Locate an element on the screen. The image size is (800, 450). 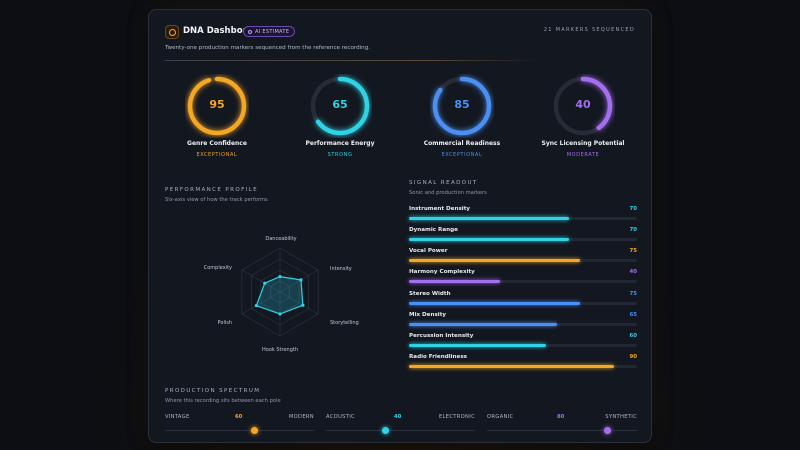
bar-label: Stereo Width is located at coordinates (430, 294).